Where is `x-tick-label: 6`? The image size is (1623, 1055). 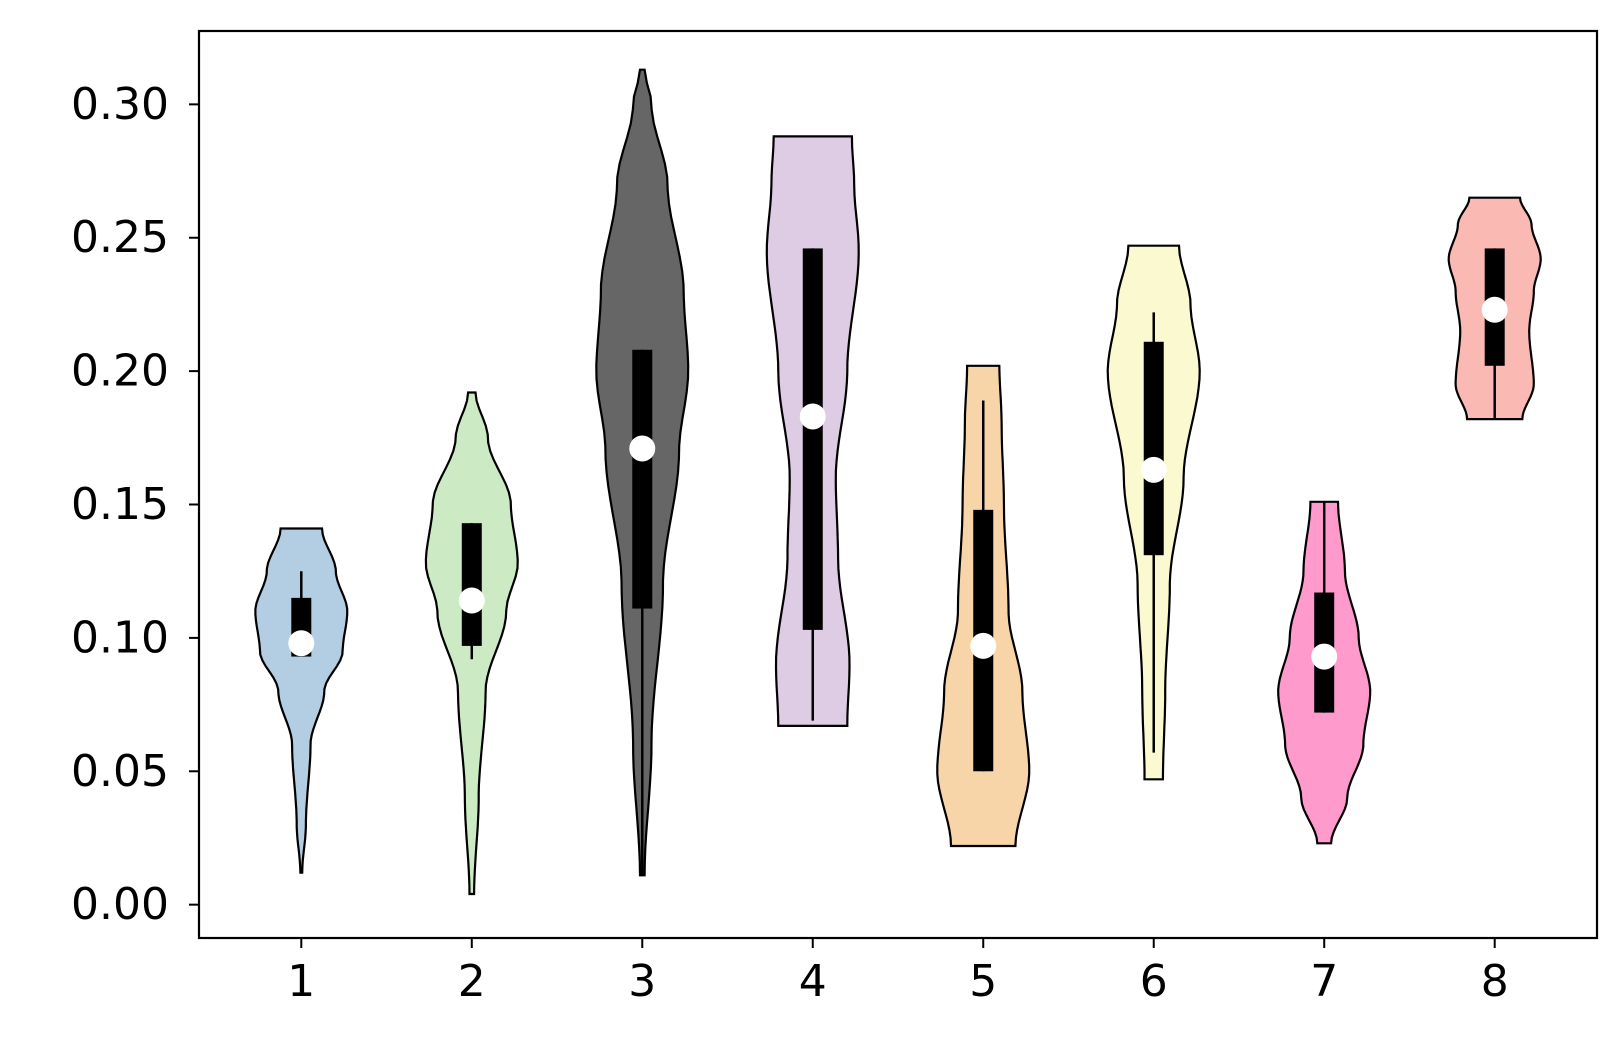 x-tick-label: 6 is located at coordinates (1154, 981).